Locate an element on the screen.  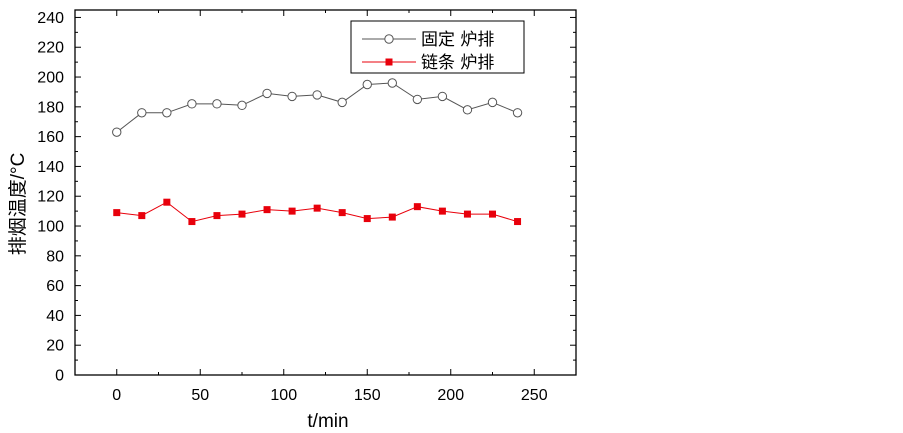
y-tick-label: 100 is located at coordinates (50, 227).